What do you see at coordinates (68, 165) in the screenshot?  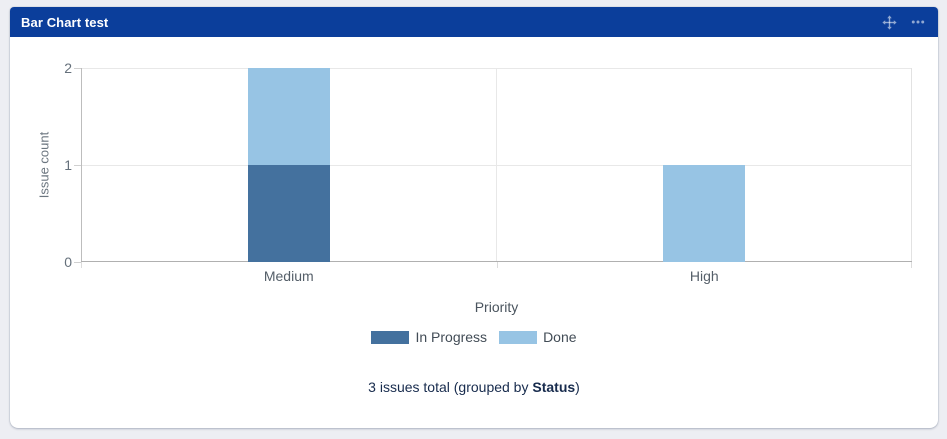 I see `y-tick-label-1: 1` at bounding box center [68, 165].